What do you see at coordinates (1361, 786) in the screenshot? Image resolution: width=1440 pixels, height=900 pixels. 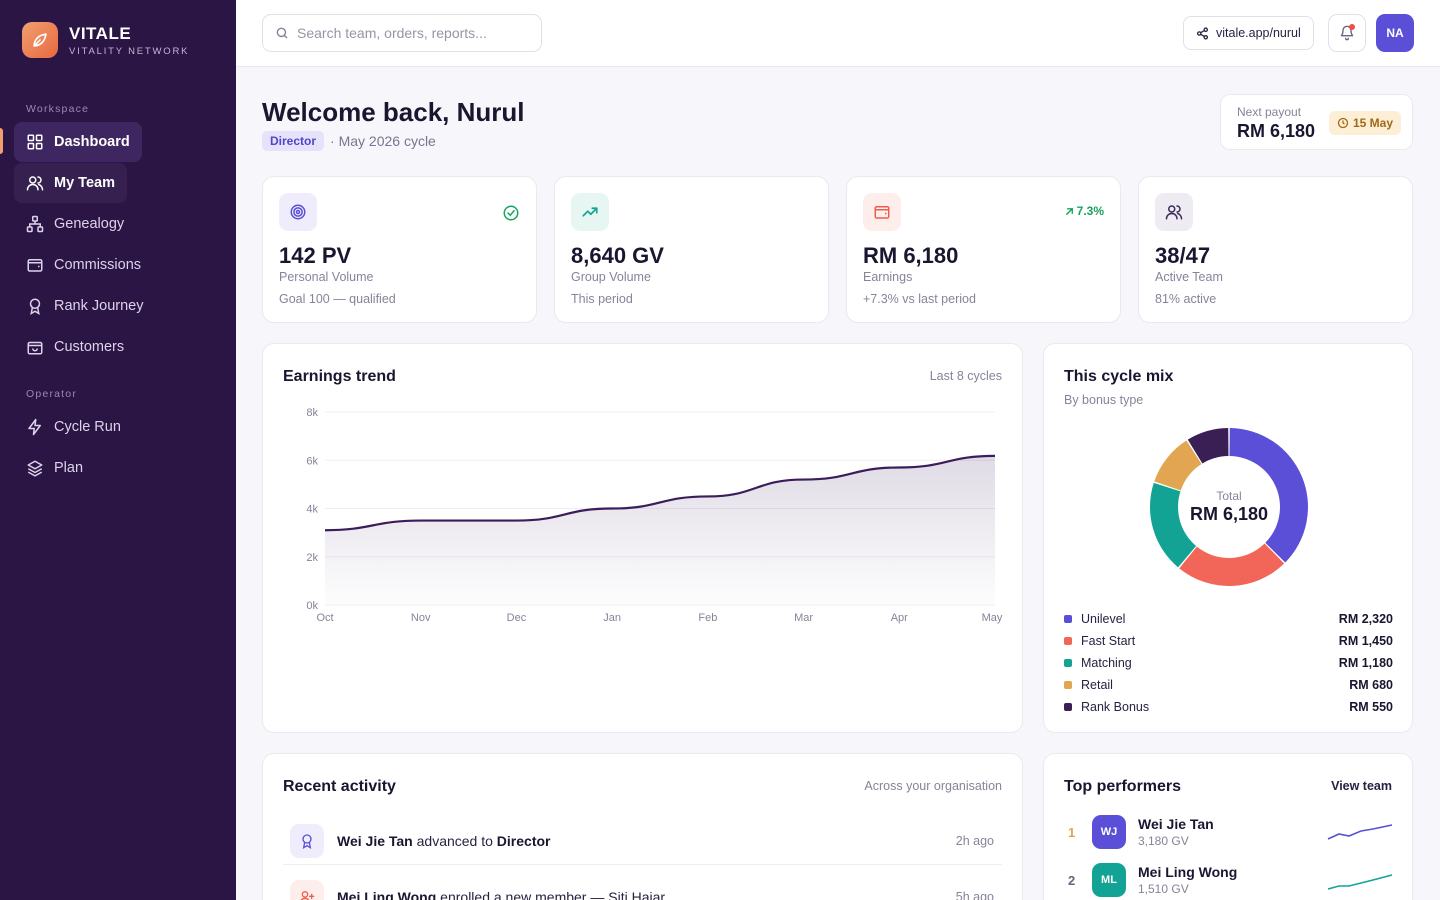 I see `view-team-link: View team` at bounding box center [1361, 786].